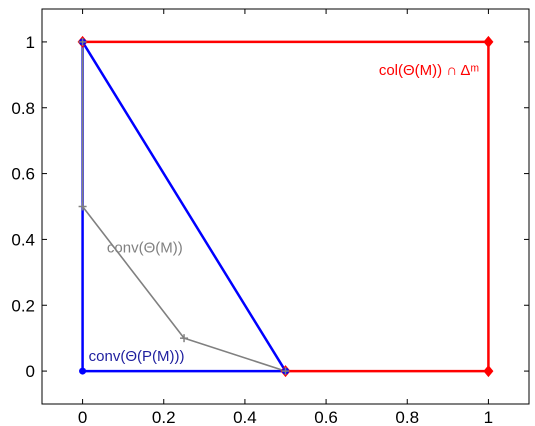  Describe the element at coordinates (23, 305) in the screenshot. I see `y-tick-label: 0.2` at that location.